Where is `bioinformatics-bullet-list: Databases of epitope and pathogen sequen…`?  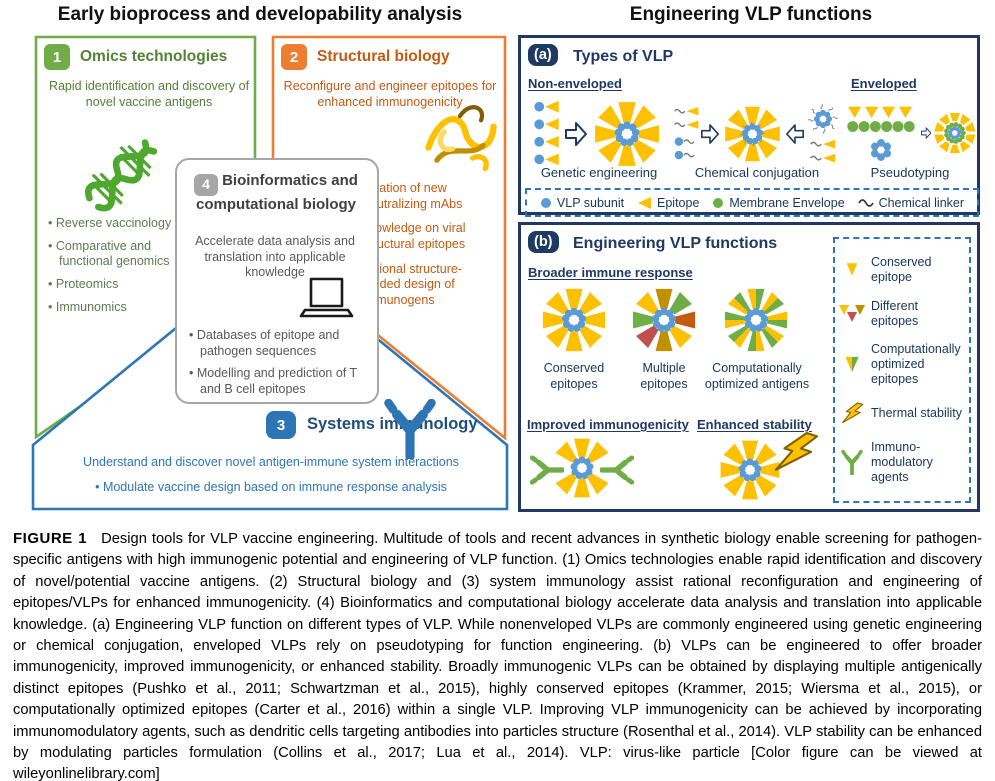
bioinformatics-bullet-list: Databases of epitope and pathogen sequen… is located at coordinates (277, 366).